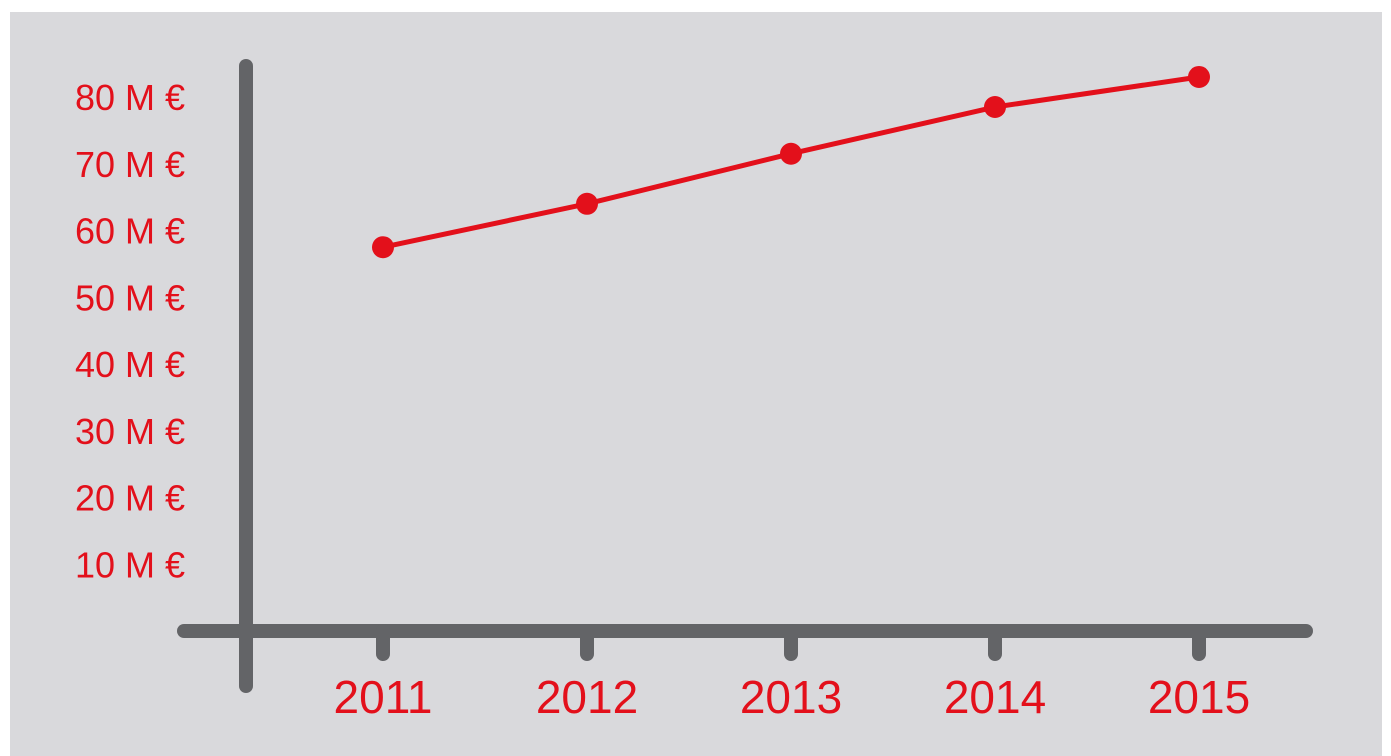 The width and height of the screenshot is (1391, 756). What do you see at coordinates (130, 564) in the screenshot?
I see `y-tick-label: 10 M €` at bounding box center [130, 564].